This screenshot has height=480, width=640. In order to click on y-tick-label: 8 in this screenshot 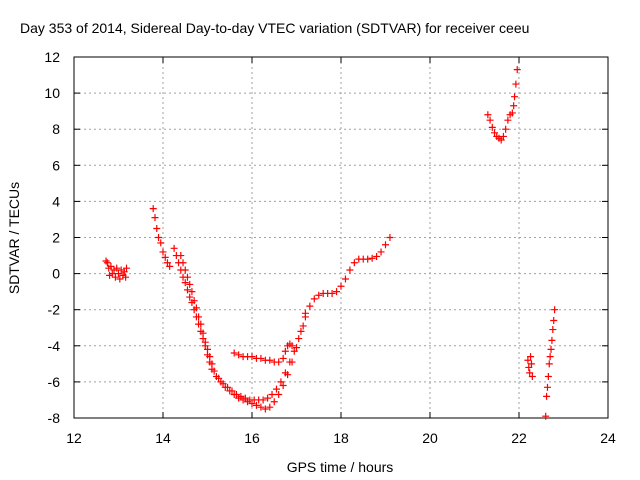, I will do `click(56, 129)`.